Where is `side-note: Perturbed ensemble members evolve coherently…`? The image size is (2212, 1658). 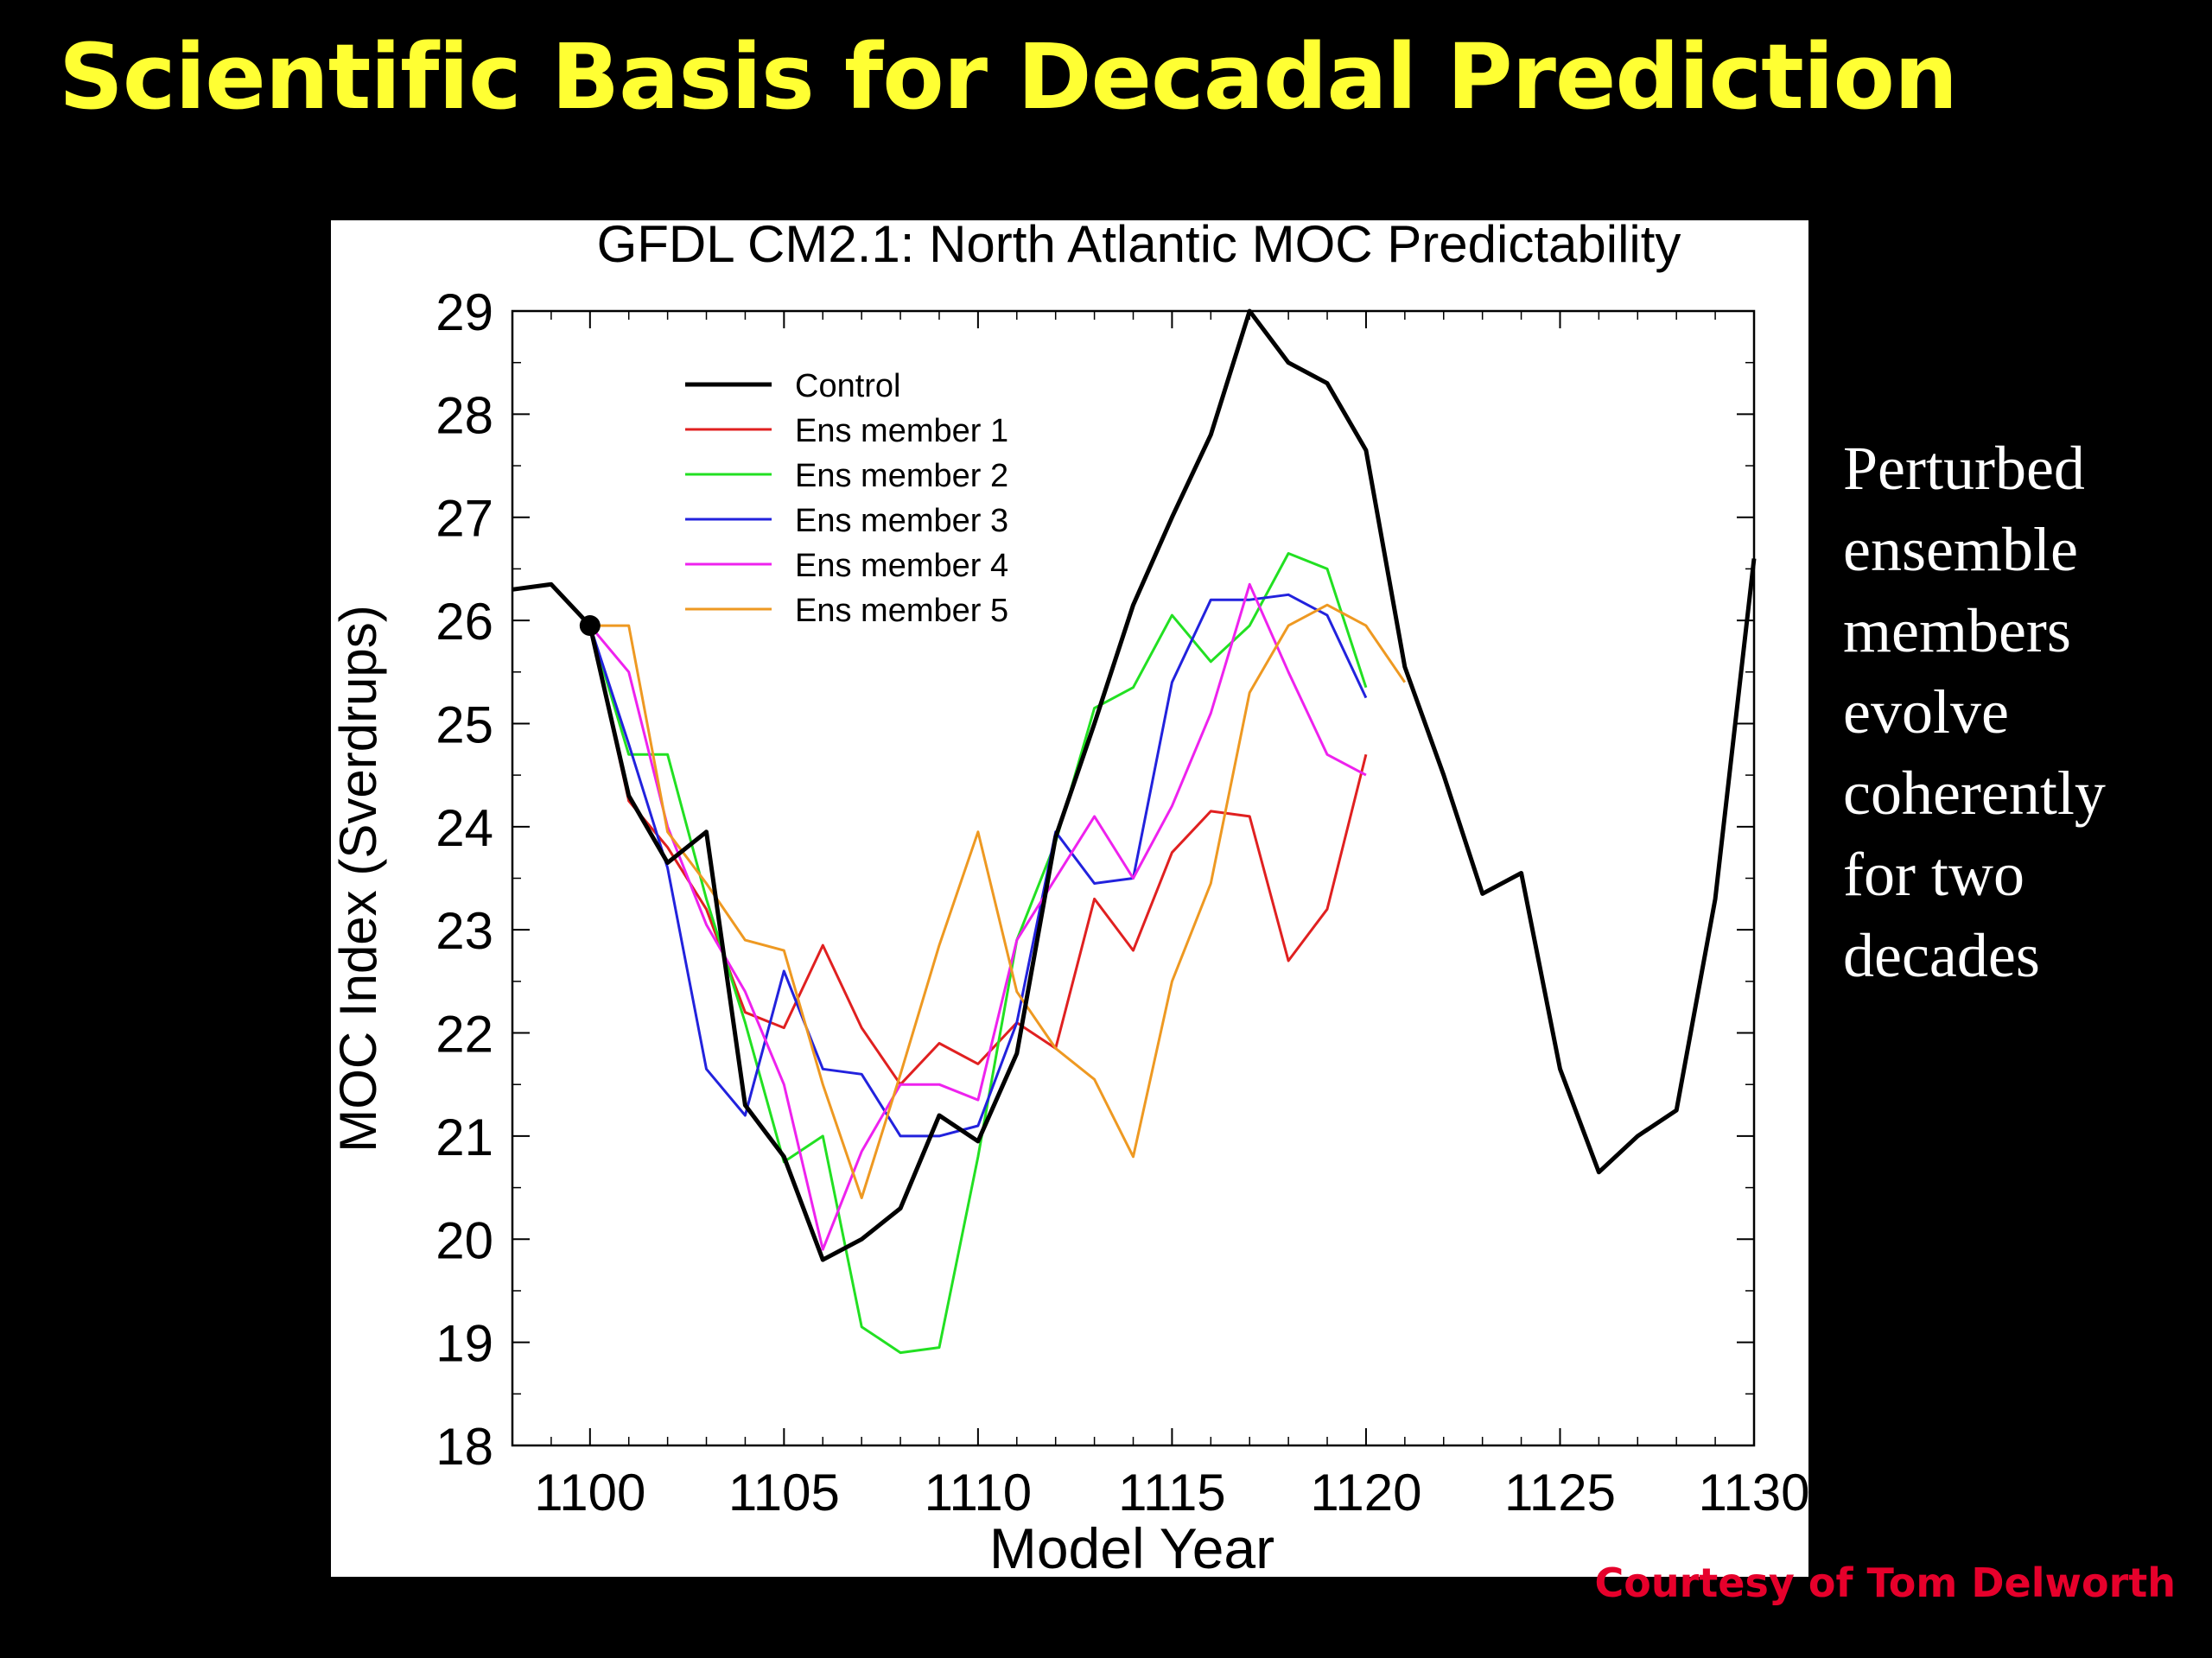 side-note: Perturbed ensemble members evolve coherently… is located at coordinates (2016, 712).